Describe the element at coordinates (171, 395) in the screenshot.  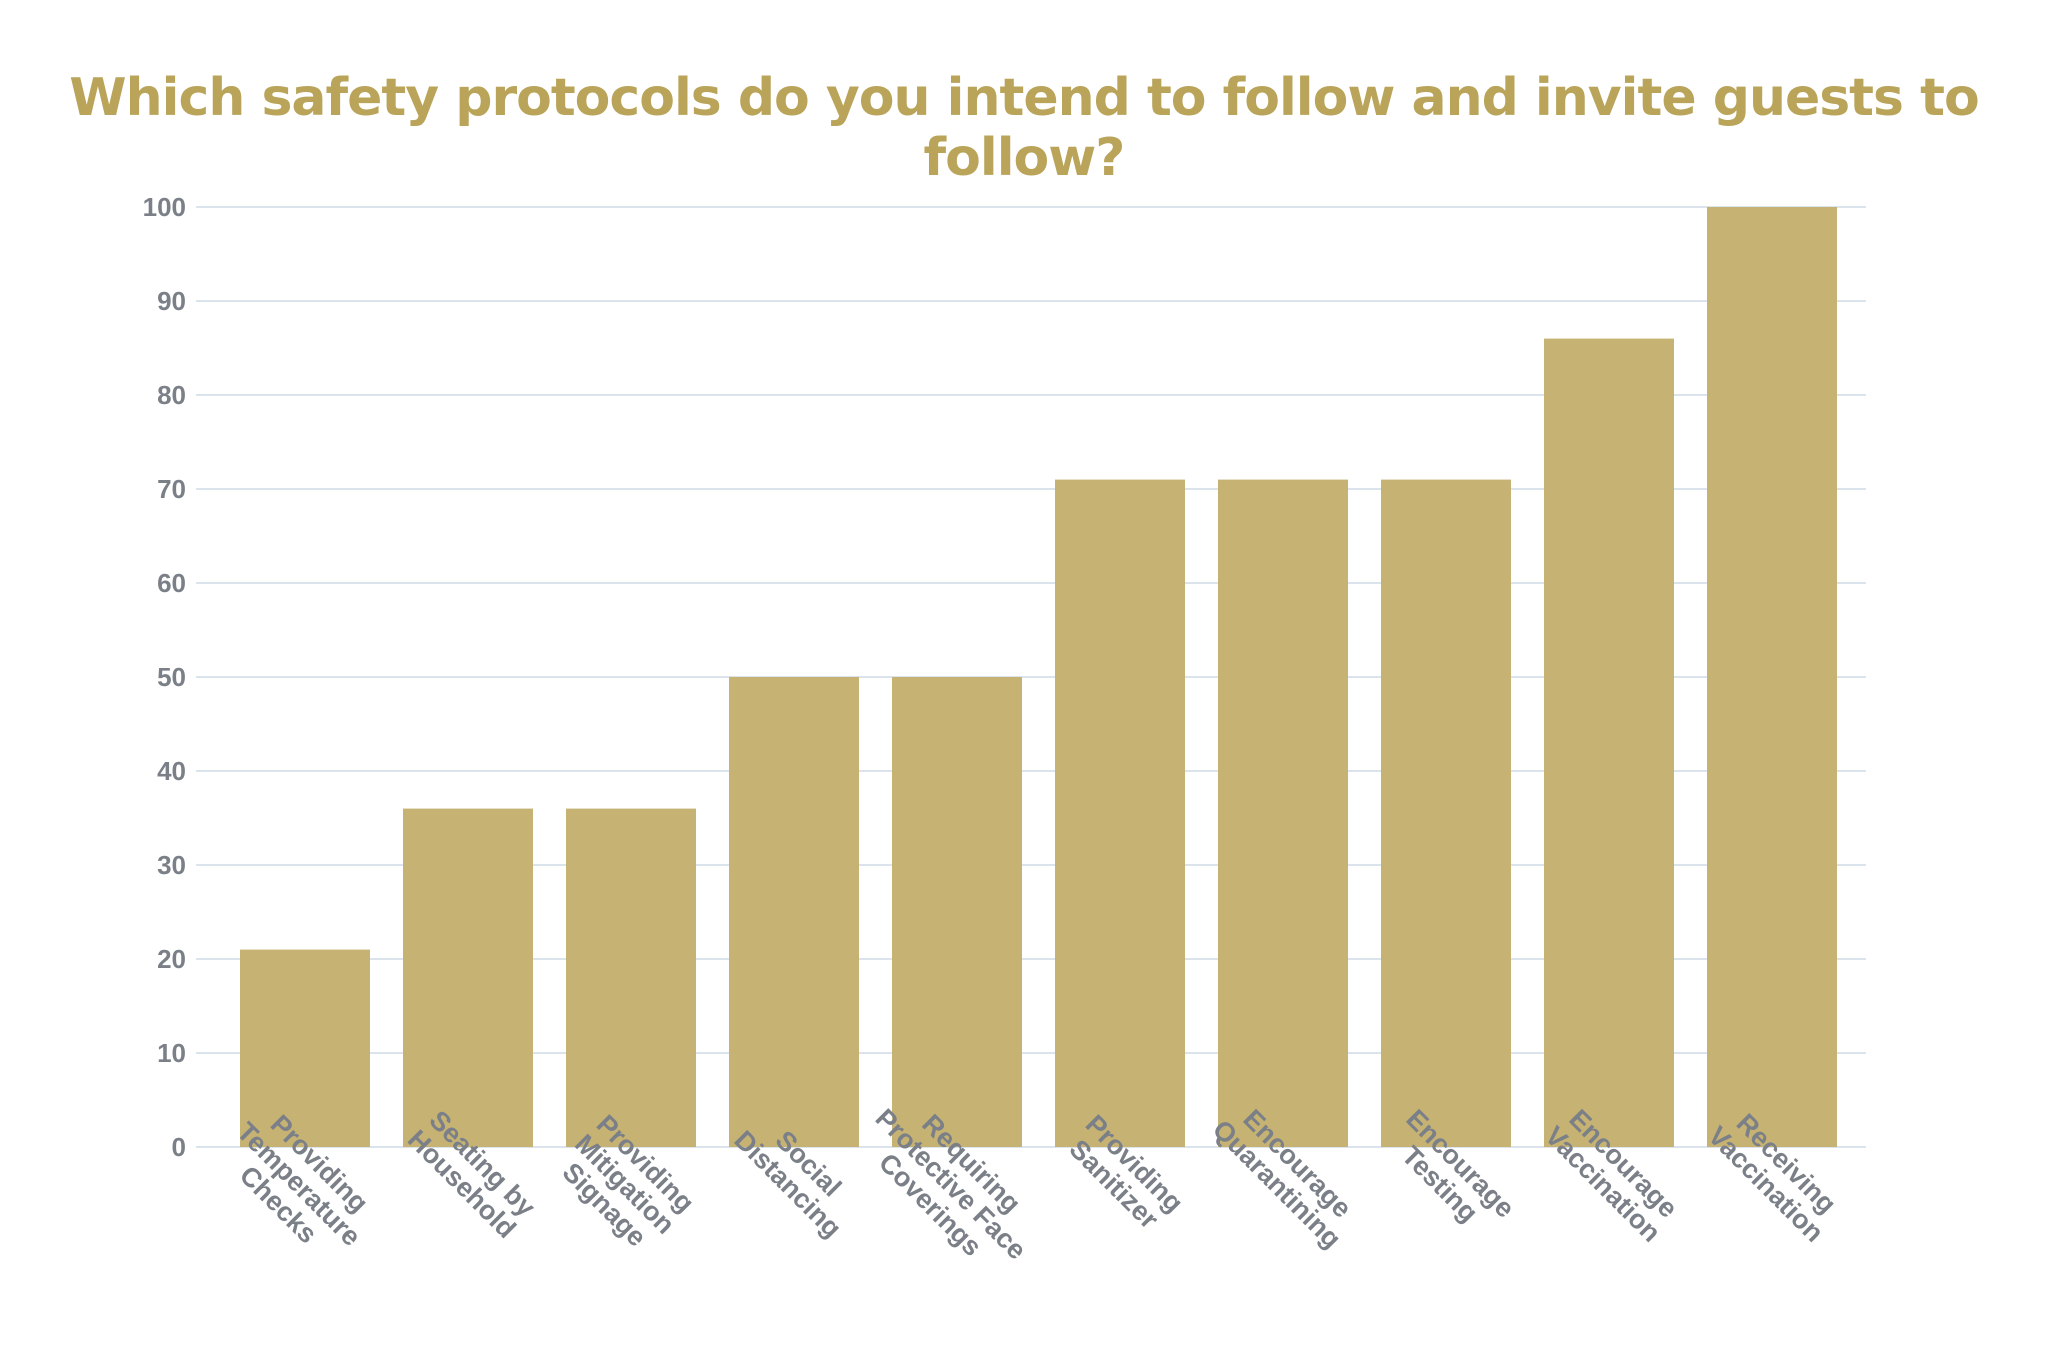
I see `y-tick-label: 80` at that location.